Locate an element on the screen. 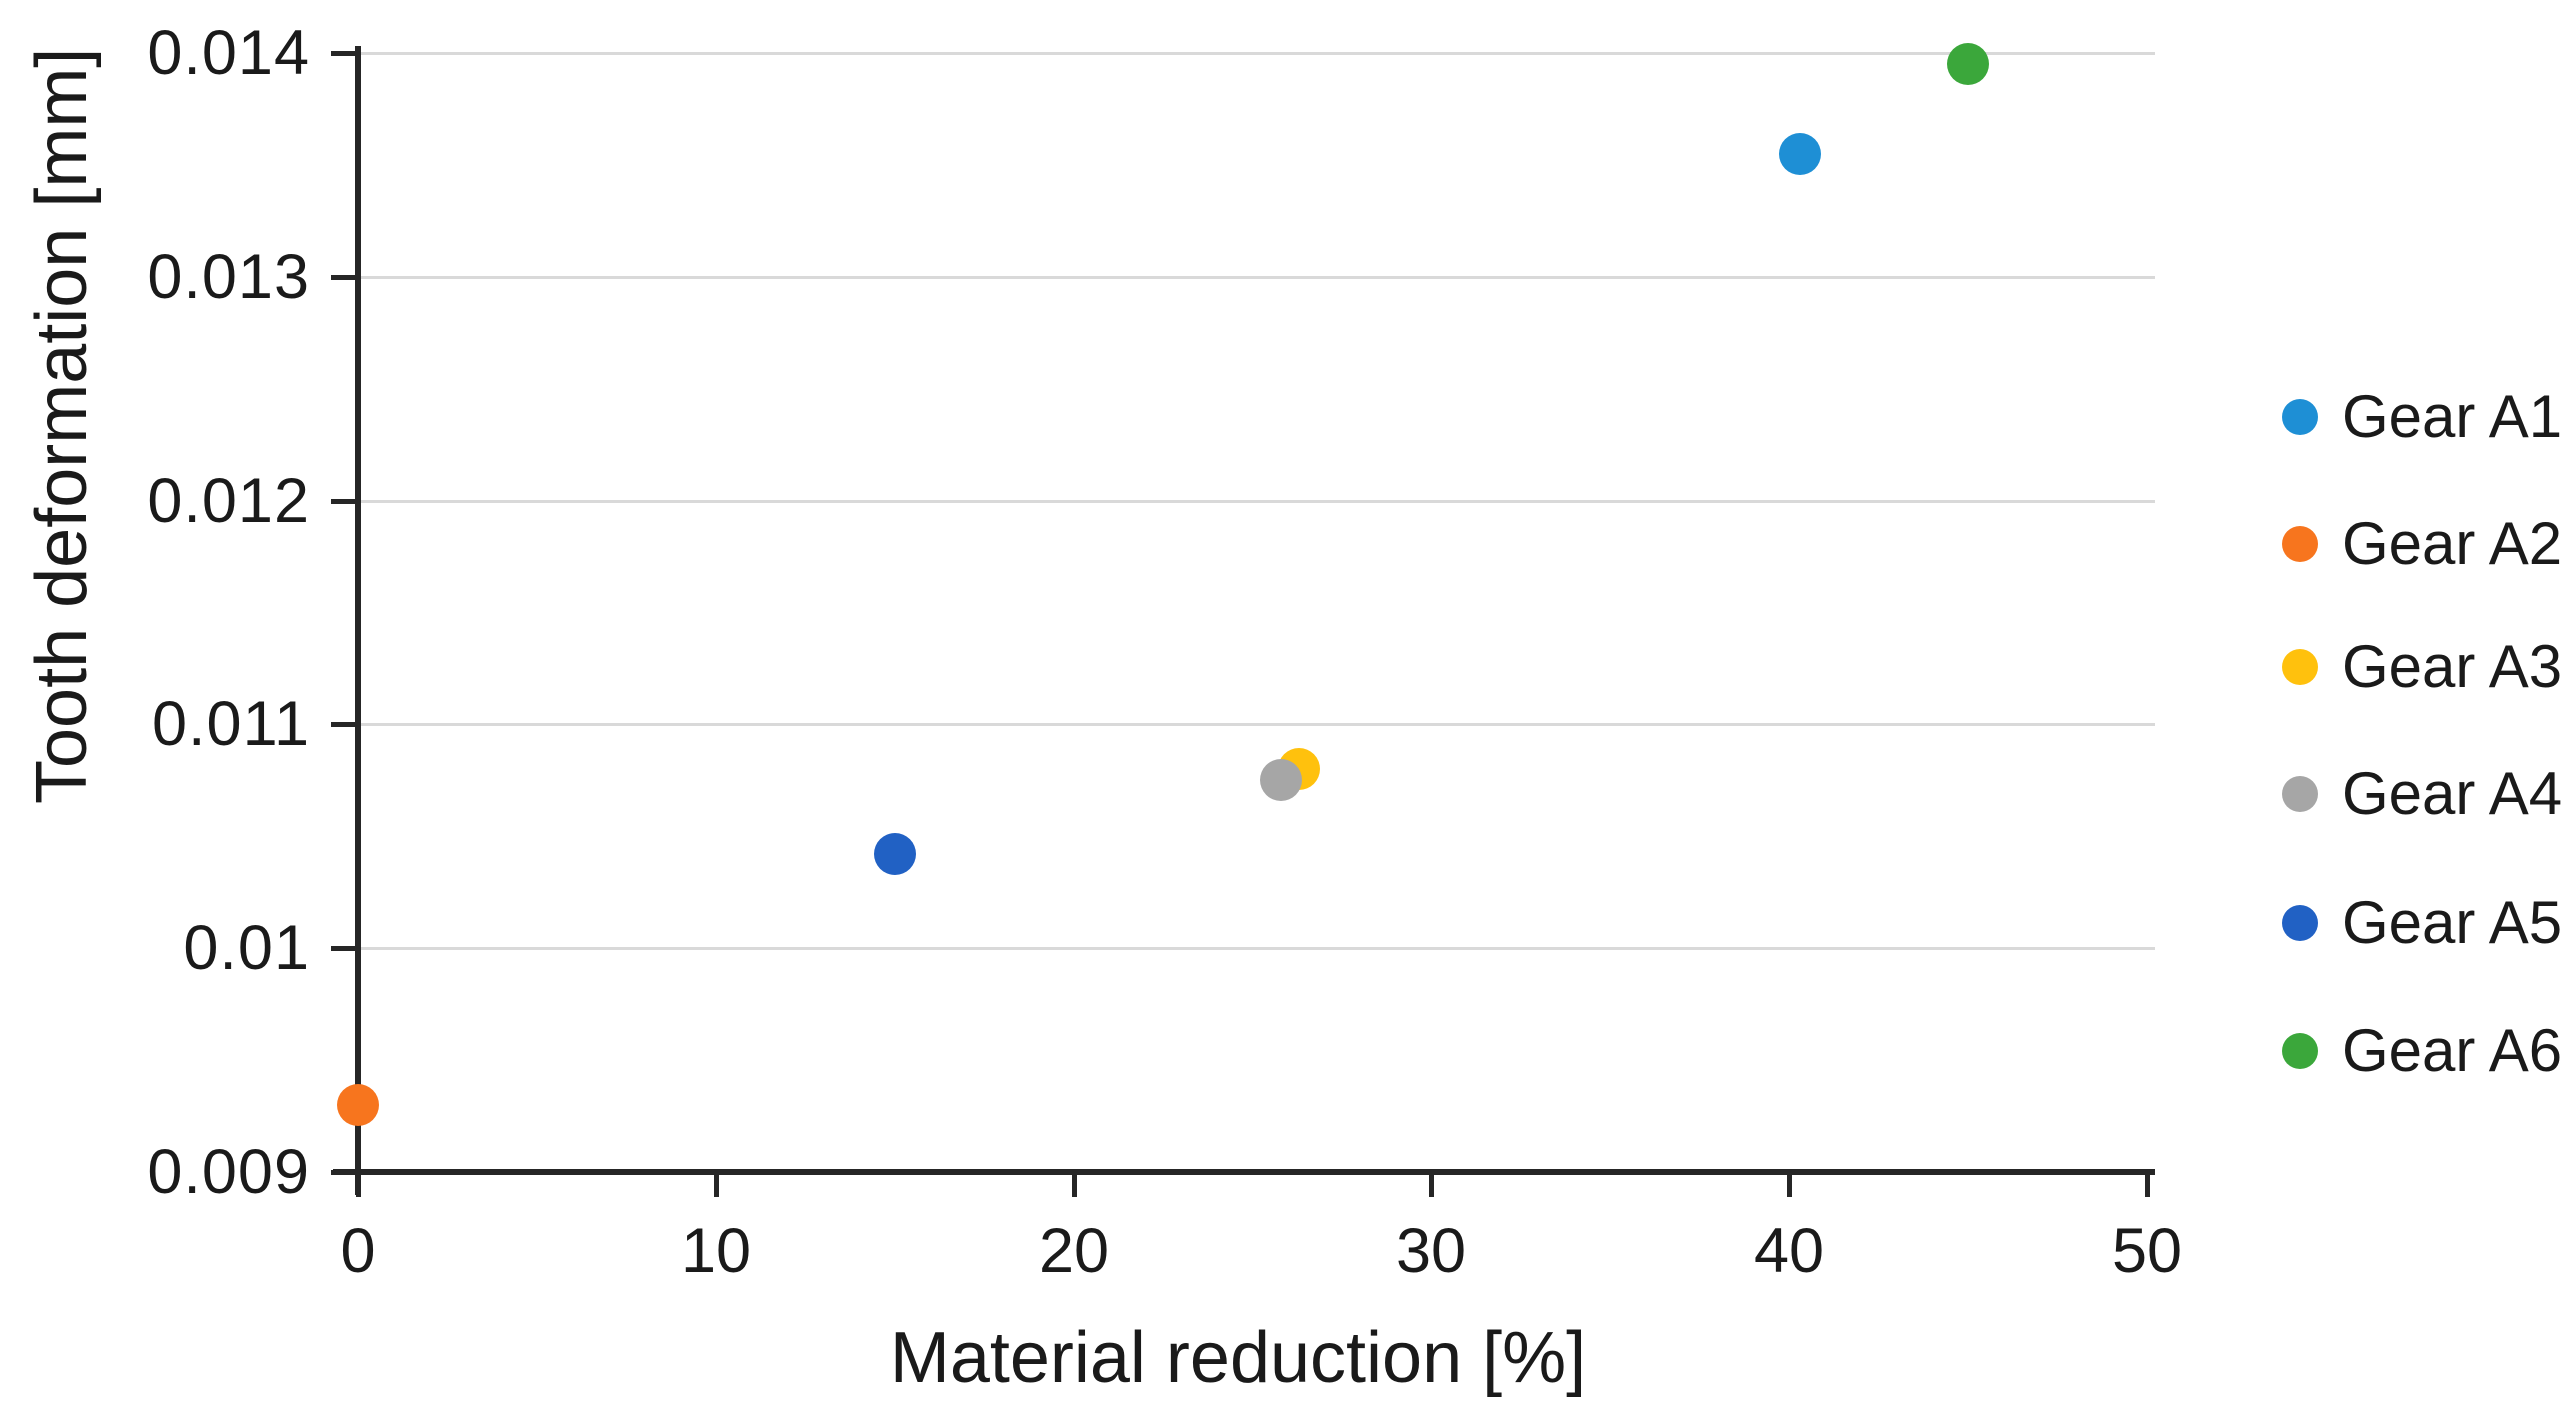 This screenshot has width=2574, height=1423. x-tick-label: 10 is located at coordinates (716, 1251).